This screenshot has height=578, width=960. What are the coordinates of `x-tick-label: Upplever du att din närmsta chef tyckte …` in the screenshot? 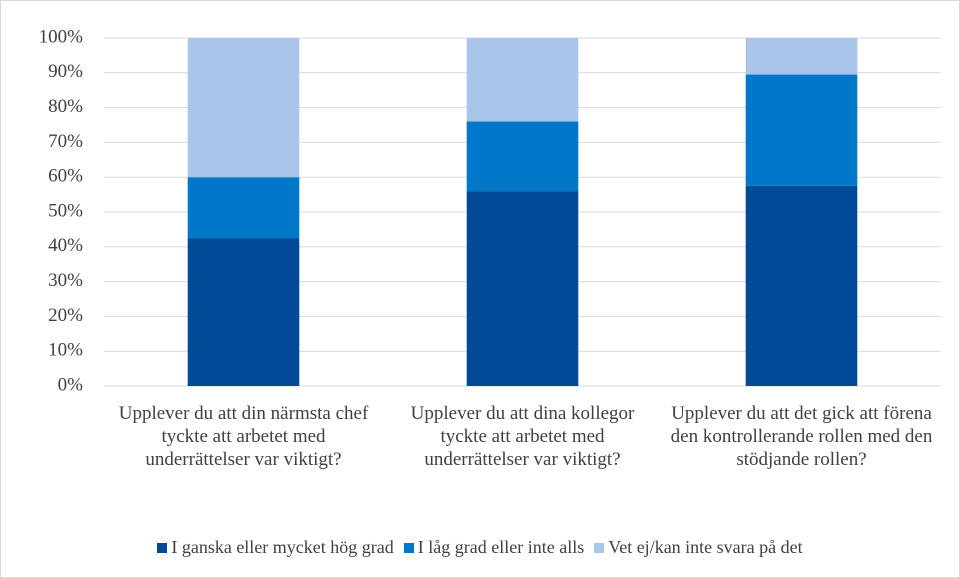 It's located at (243, 436).